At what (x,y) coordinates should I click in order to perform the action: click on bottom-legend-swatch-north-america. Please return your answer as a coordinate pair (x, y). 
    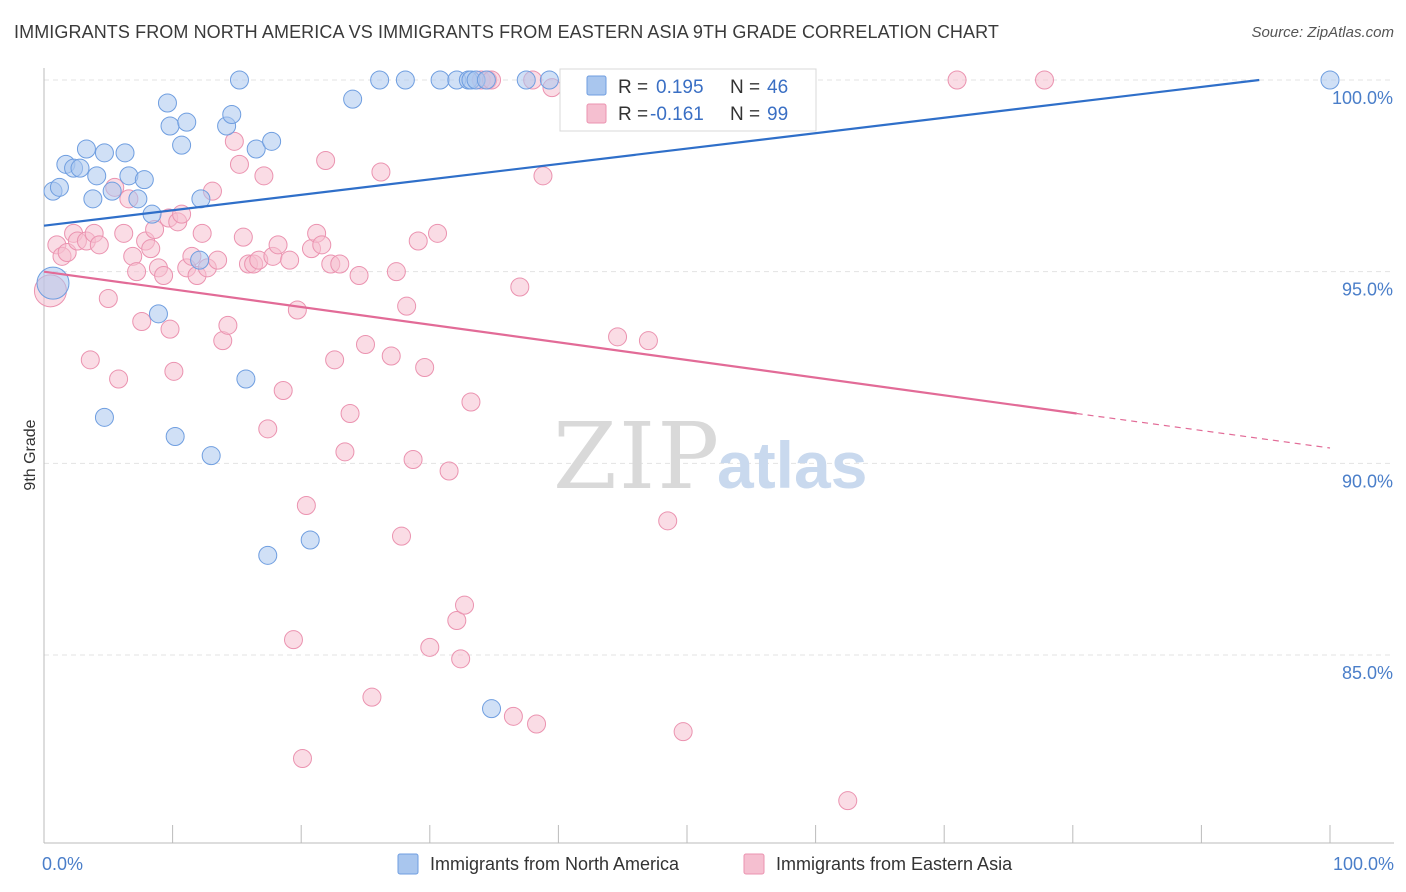
    Looking at the image, I should click on (408, 864).